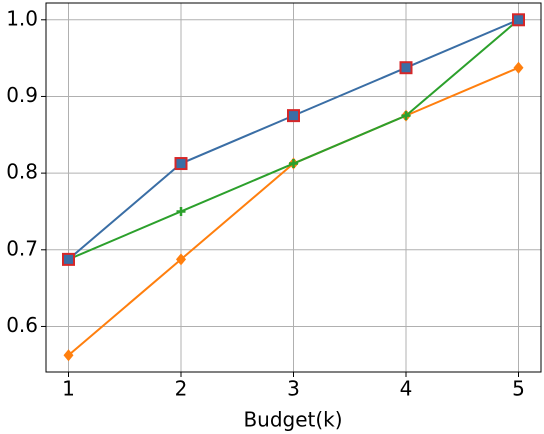  Describe the element at coordinates (293, 389) in the screenshot. I see `x-tick-label: 3` at that location.